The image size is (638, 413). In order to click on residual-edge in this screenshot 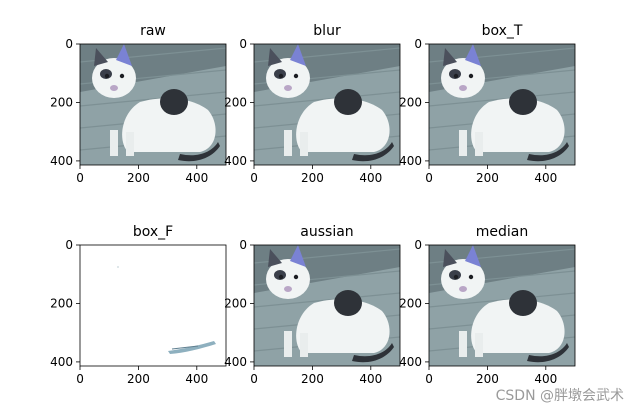, I will do `click(185, 347)`.